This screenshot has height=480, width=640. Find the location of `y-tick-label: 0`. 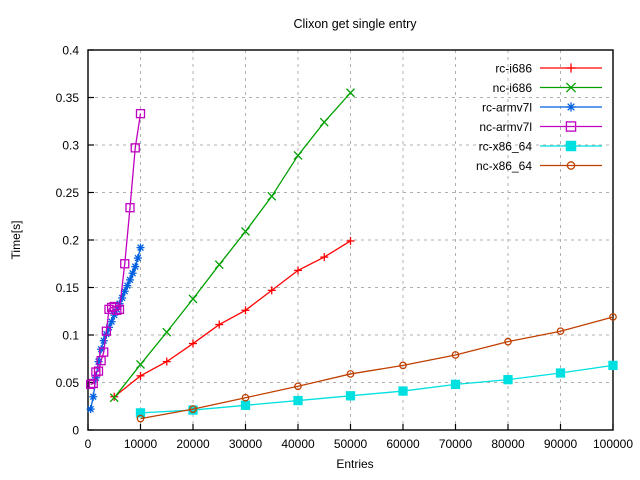

y-tick-label: 0 is located at coordinates (75, 431).